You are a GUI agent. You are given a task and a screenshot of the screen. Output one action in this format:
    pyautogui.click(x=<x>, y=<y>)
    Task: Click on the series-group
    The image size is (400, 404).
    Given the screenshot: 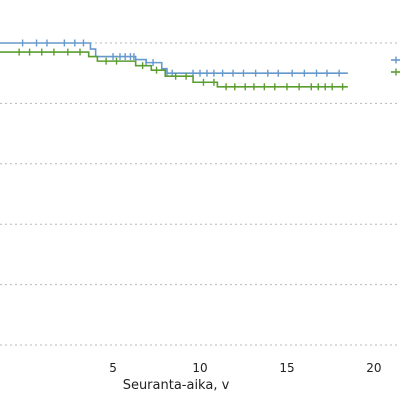 What is the action you would take?
    pyautogui.click(x=174, y=65)
    